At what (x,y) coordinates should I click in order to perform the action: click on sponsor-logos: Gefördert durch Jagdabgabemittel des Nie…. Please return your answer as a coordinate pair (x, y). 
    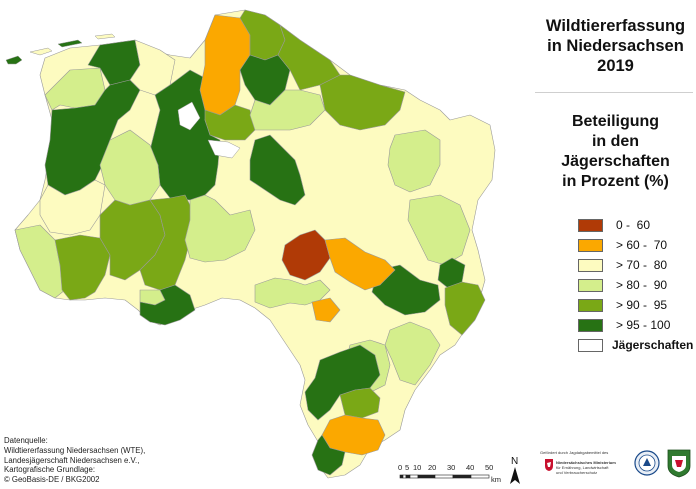
    Looking at the image, I should click on (618, 466).